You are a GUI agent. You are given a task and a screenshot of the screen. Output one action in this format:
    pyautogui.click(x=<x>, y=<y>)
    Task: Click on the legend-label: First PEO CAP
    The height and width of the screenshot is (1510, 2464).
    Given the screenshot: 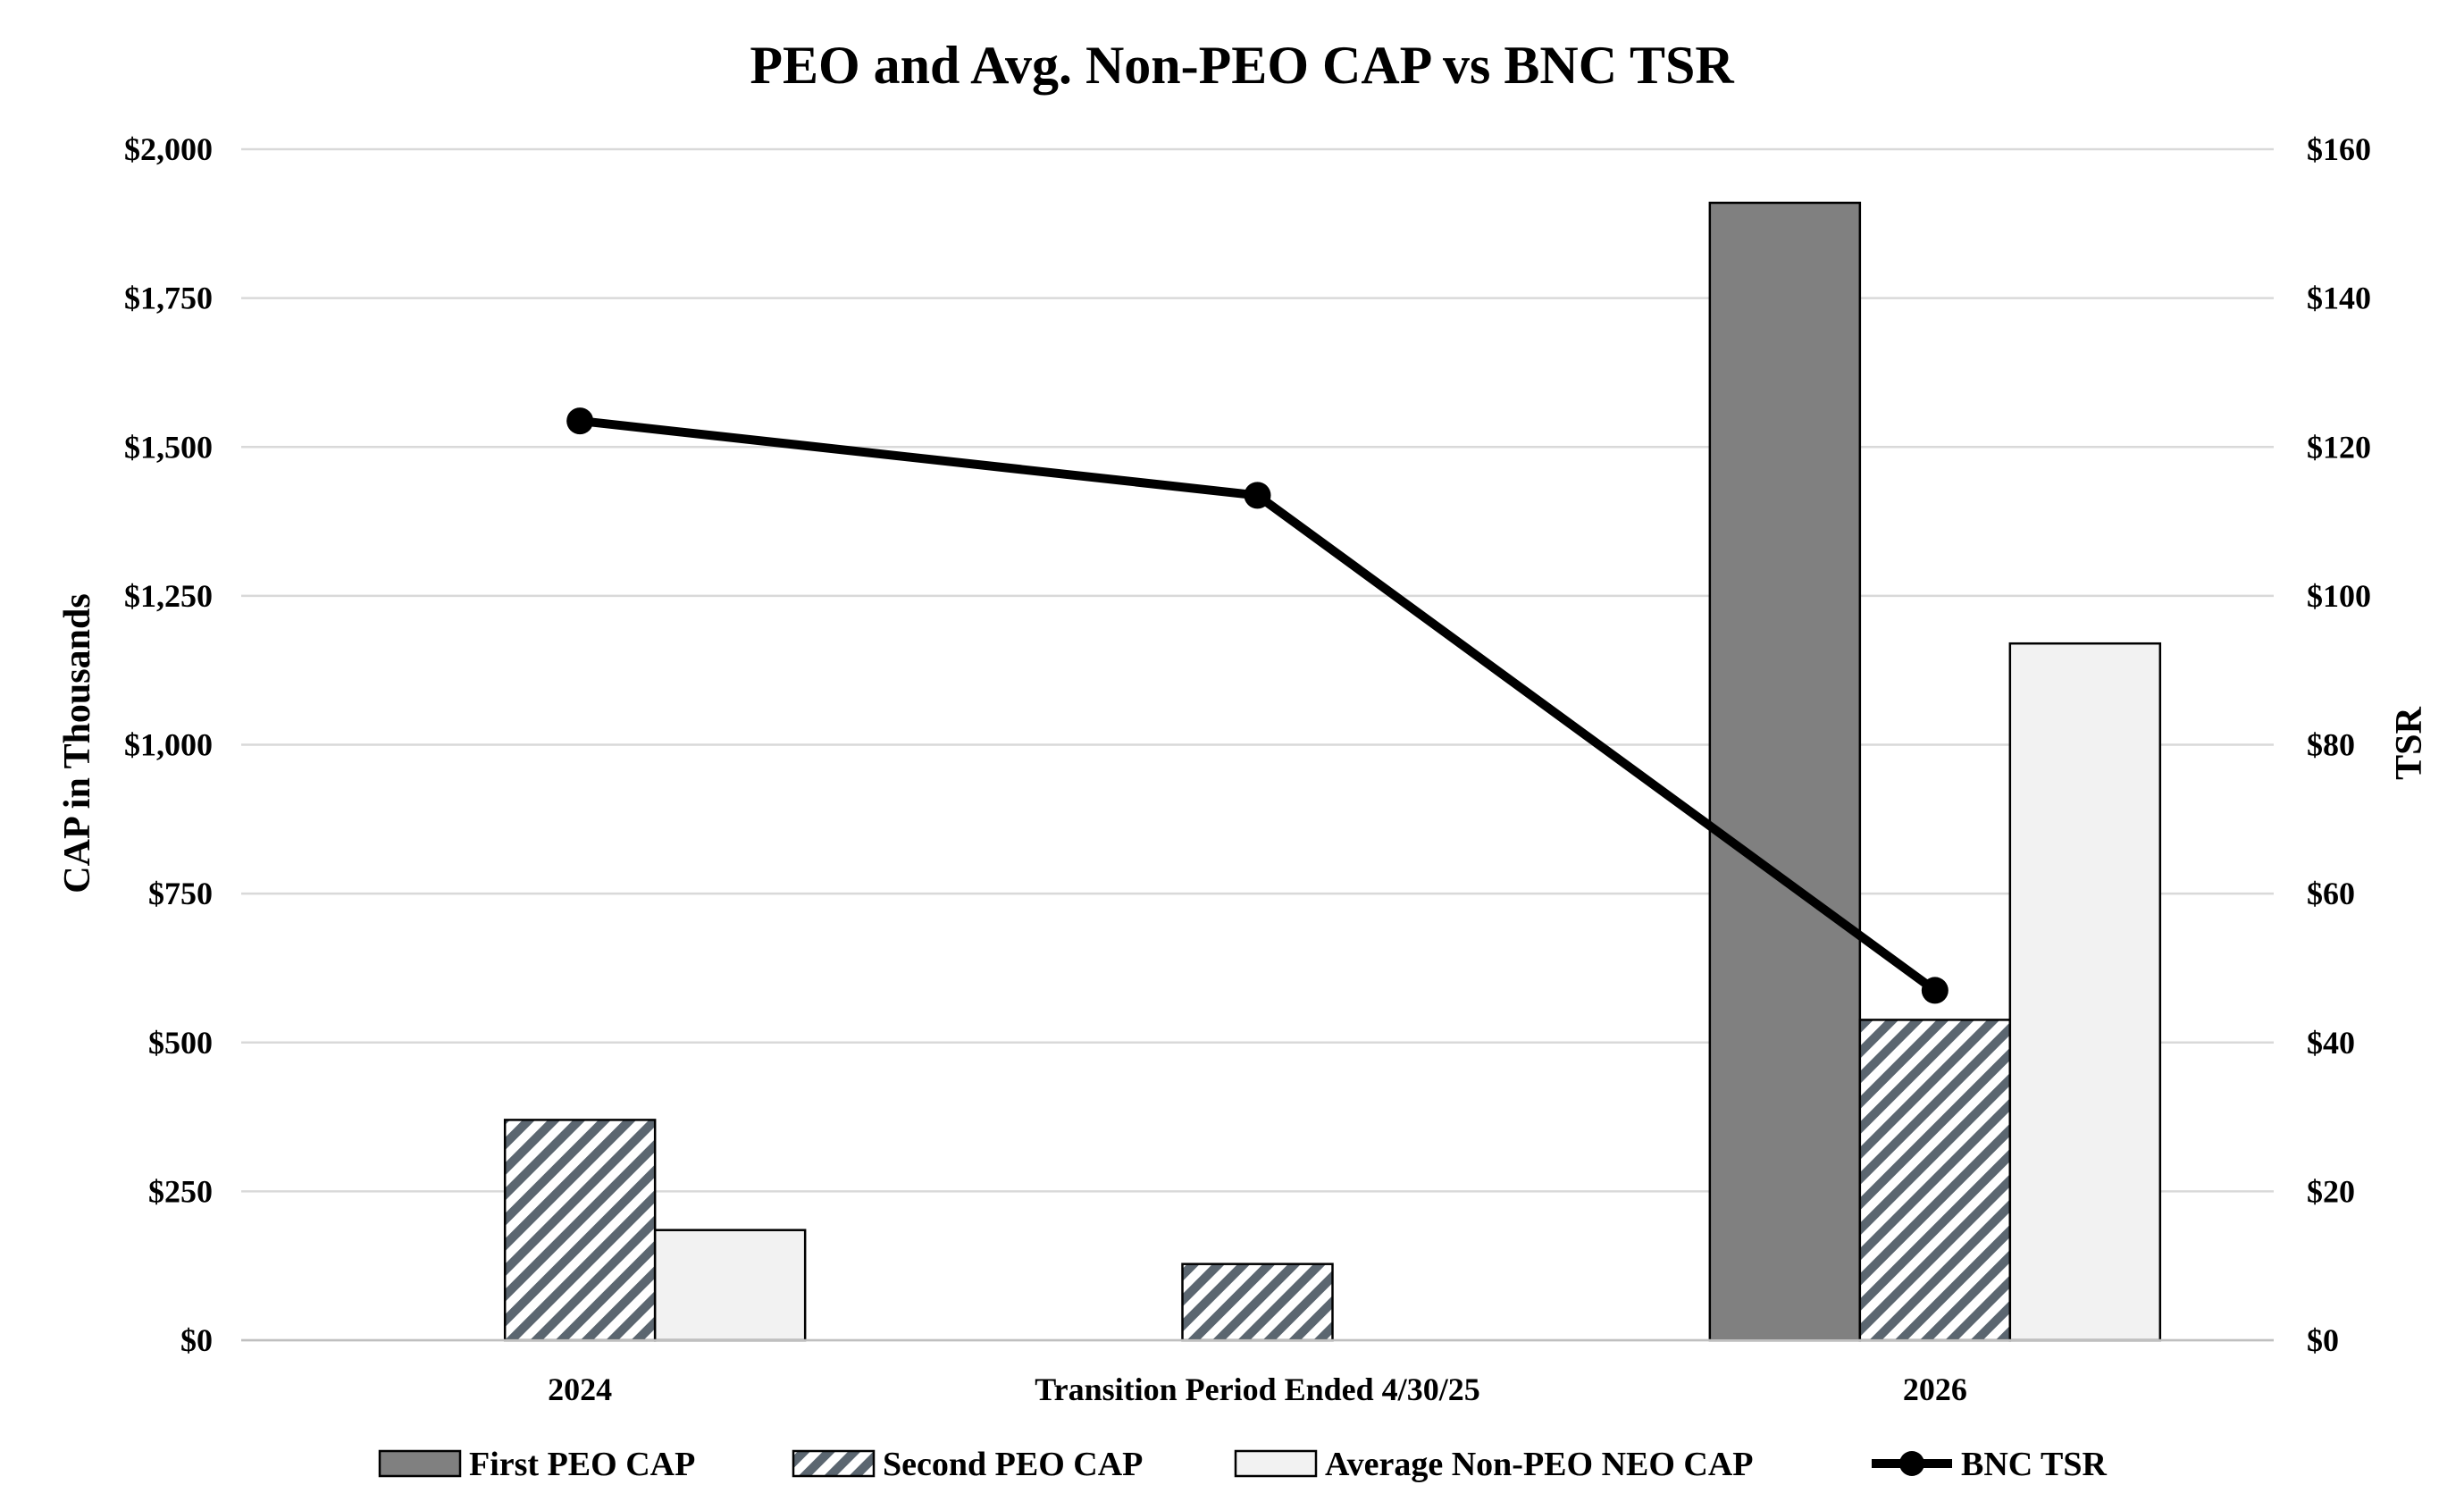 What is the action you would take?
    pyautogui.click(x=582, y=1464)
    